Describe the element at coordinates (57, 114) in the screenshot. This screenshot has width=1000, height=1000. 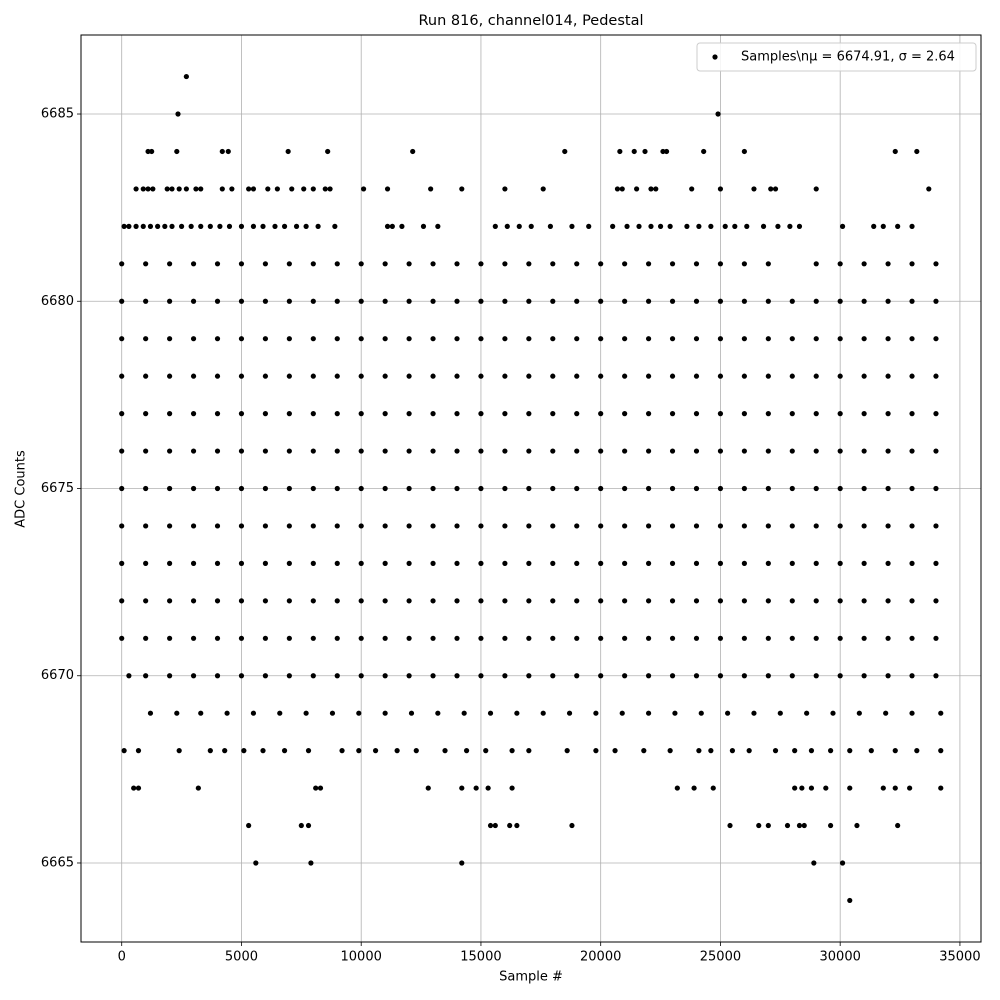
I see `y-tick-label: 6685` at that location.